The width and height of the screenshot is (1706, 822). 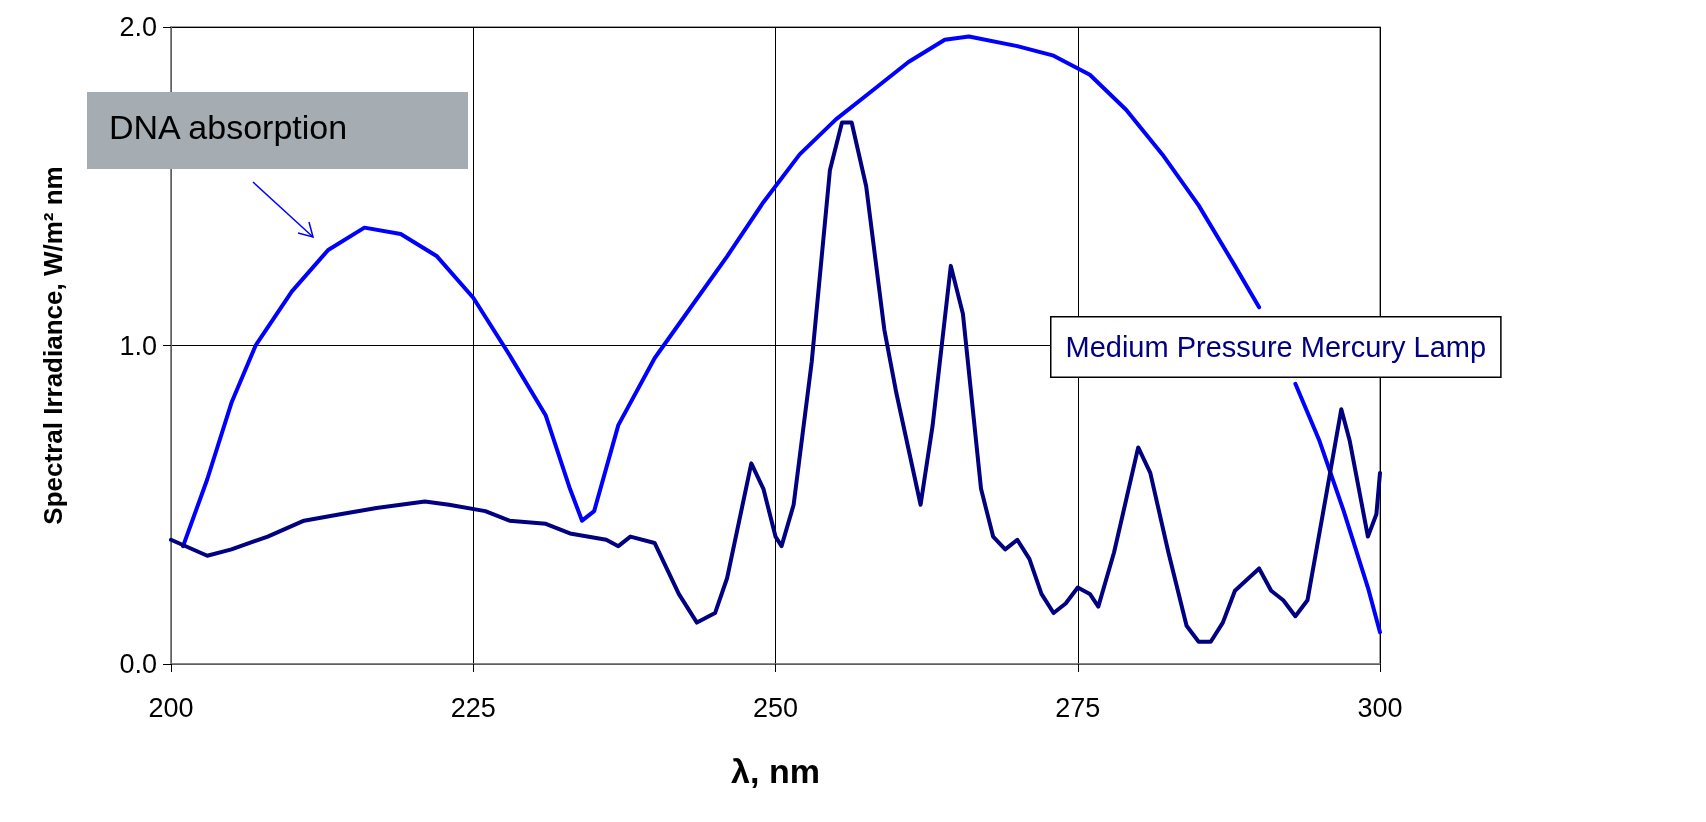 What do you see at coordinates (228, 127) in the screenshot?
I see `text: DNA absorption` at bounding box center [228, 127].